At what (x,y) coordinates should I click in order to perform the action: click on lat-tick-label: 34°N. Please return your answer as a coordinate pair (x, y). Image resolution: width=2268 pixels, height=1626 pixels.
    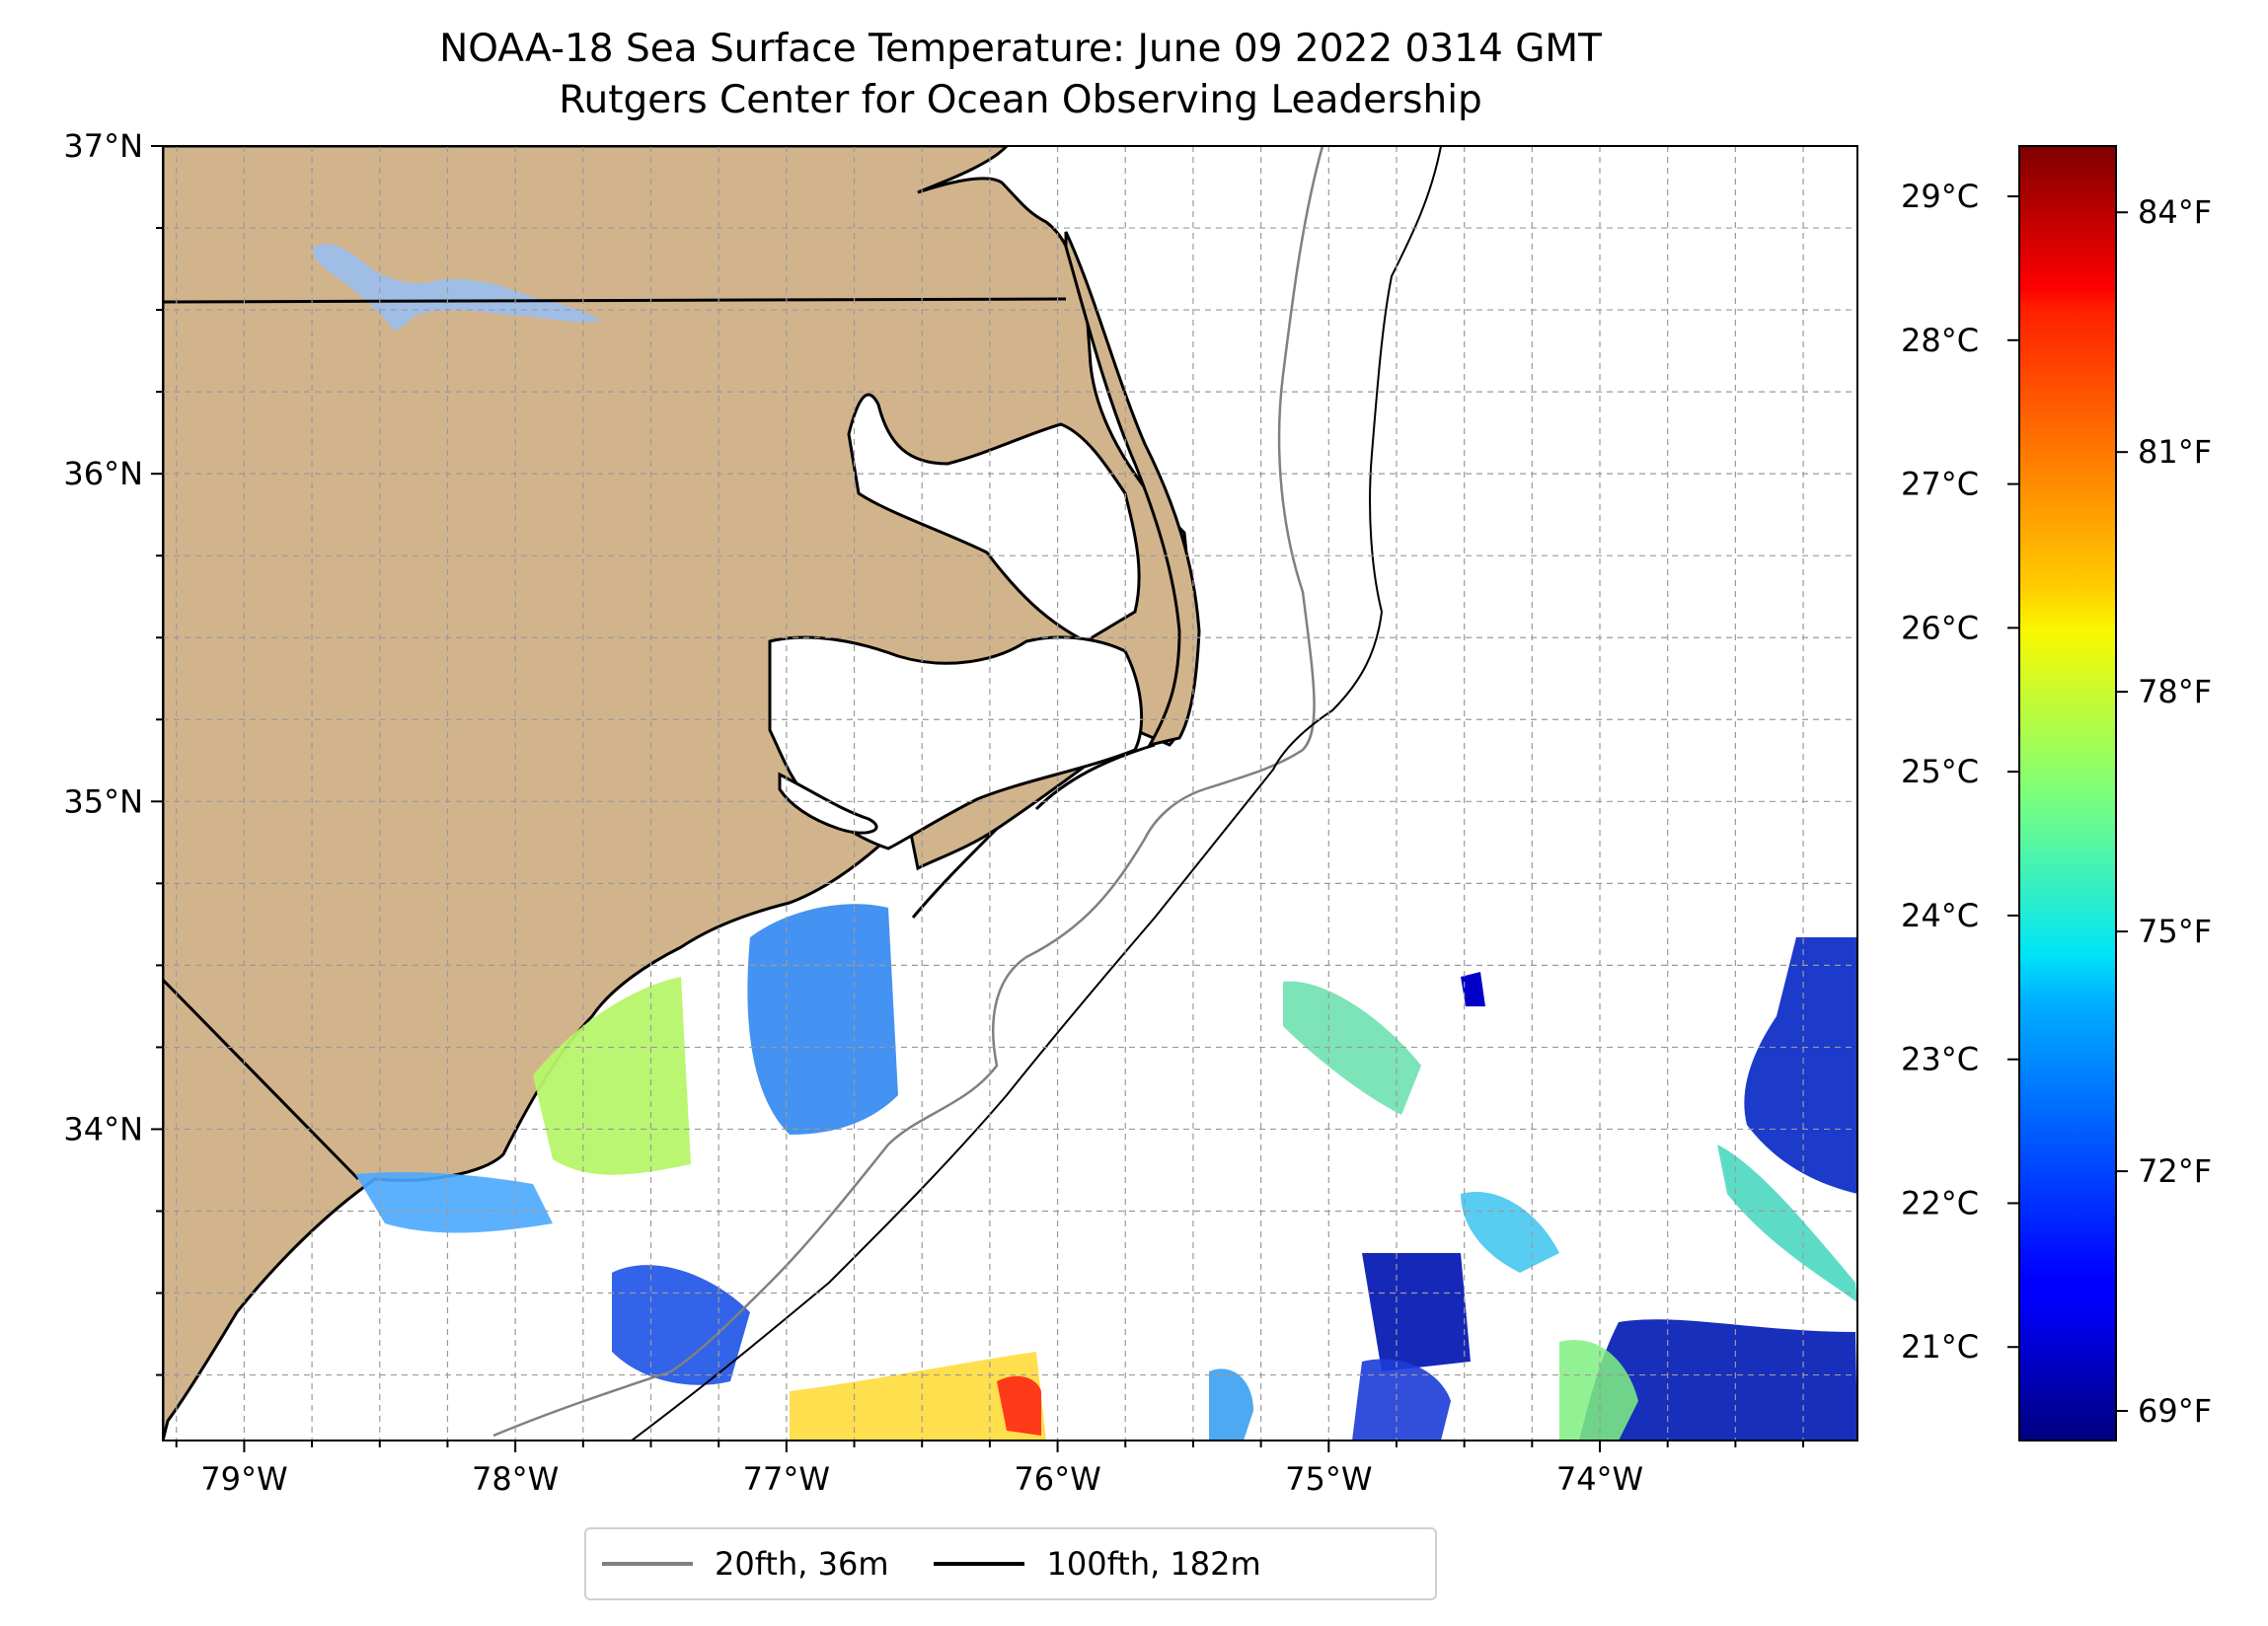
    Looking at the image, I should click on (103, 1128).